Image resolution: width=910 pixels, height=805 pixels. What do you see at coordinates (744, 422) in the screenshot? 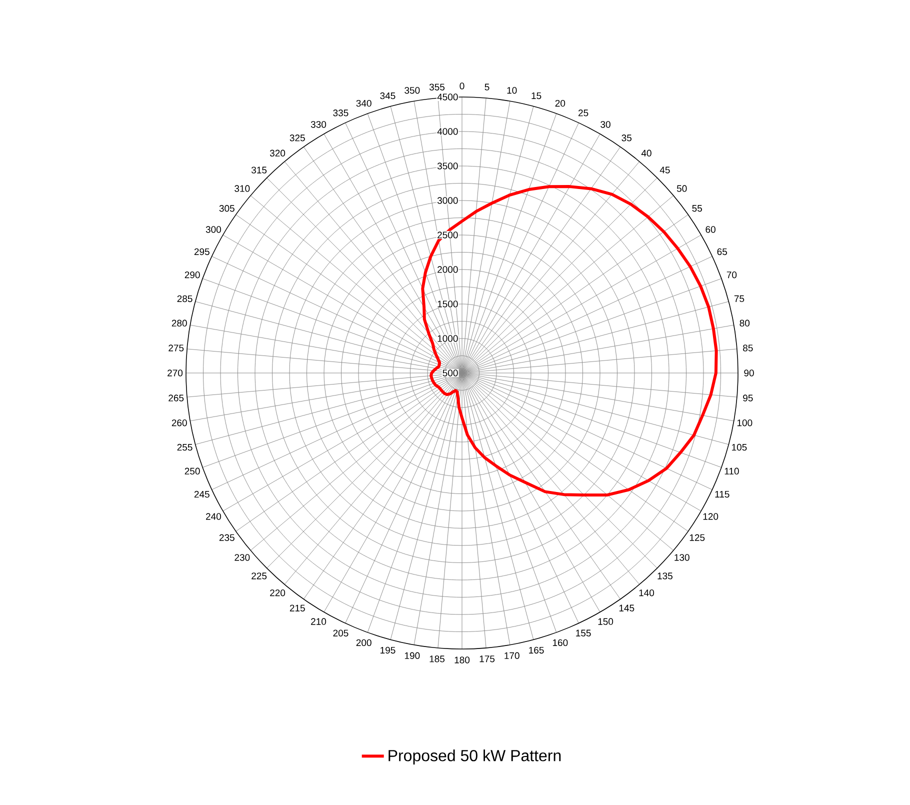
I see `spoke-label: 100` at bounding box center [744, 422].